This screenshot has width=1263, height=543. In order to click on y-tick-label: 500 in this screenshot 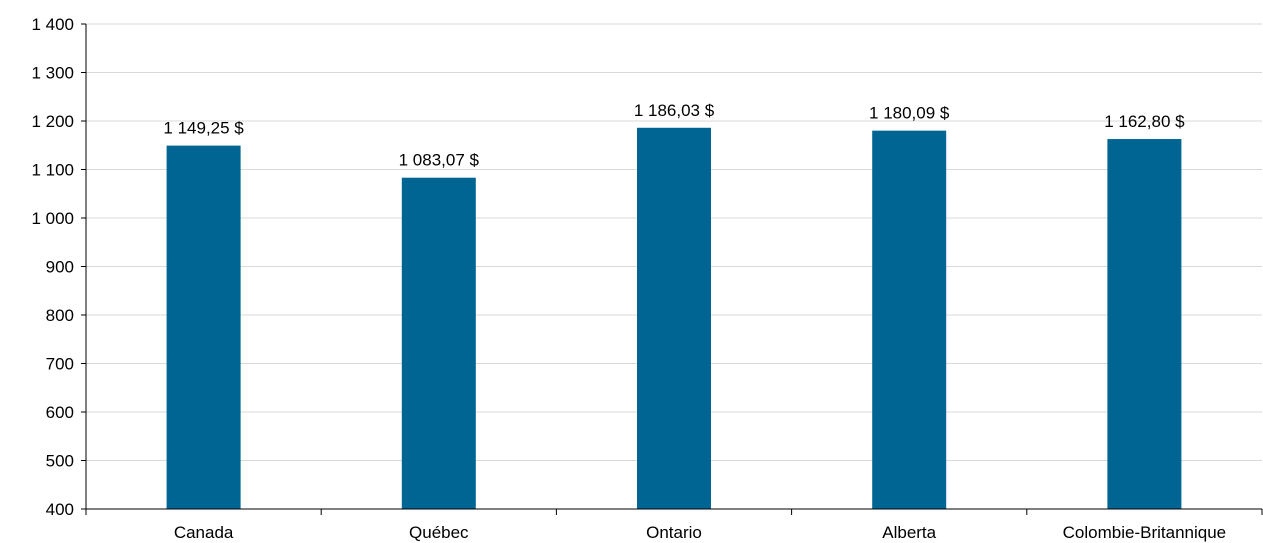, I will do `click(60, 461)`.